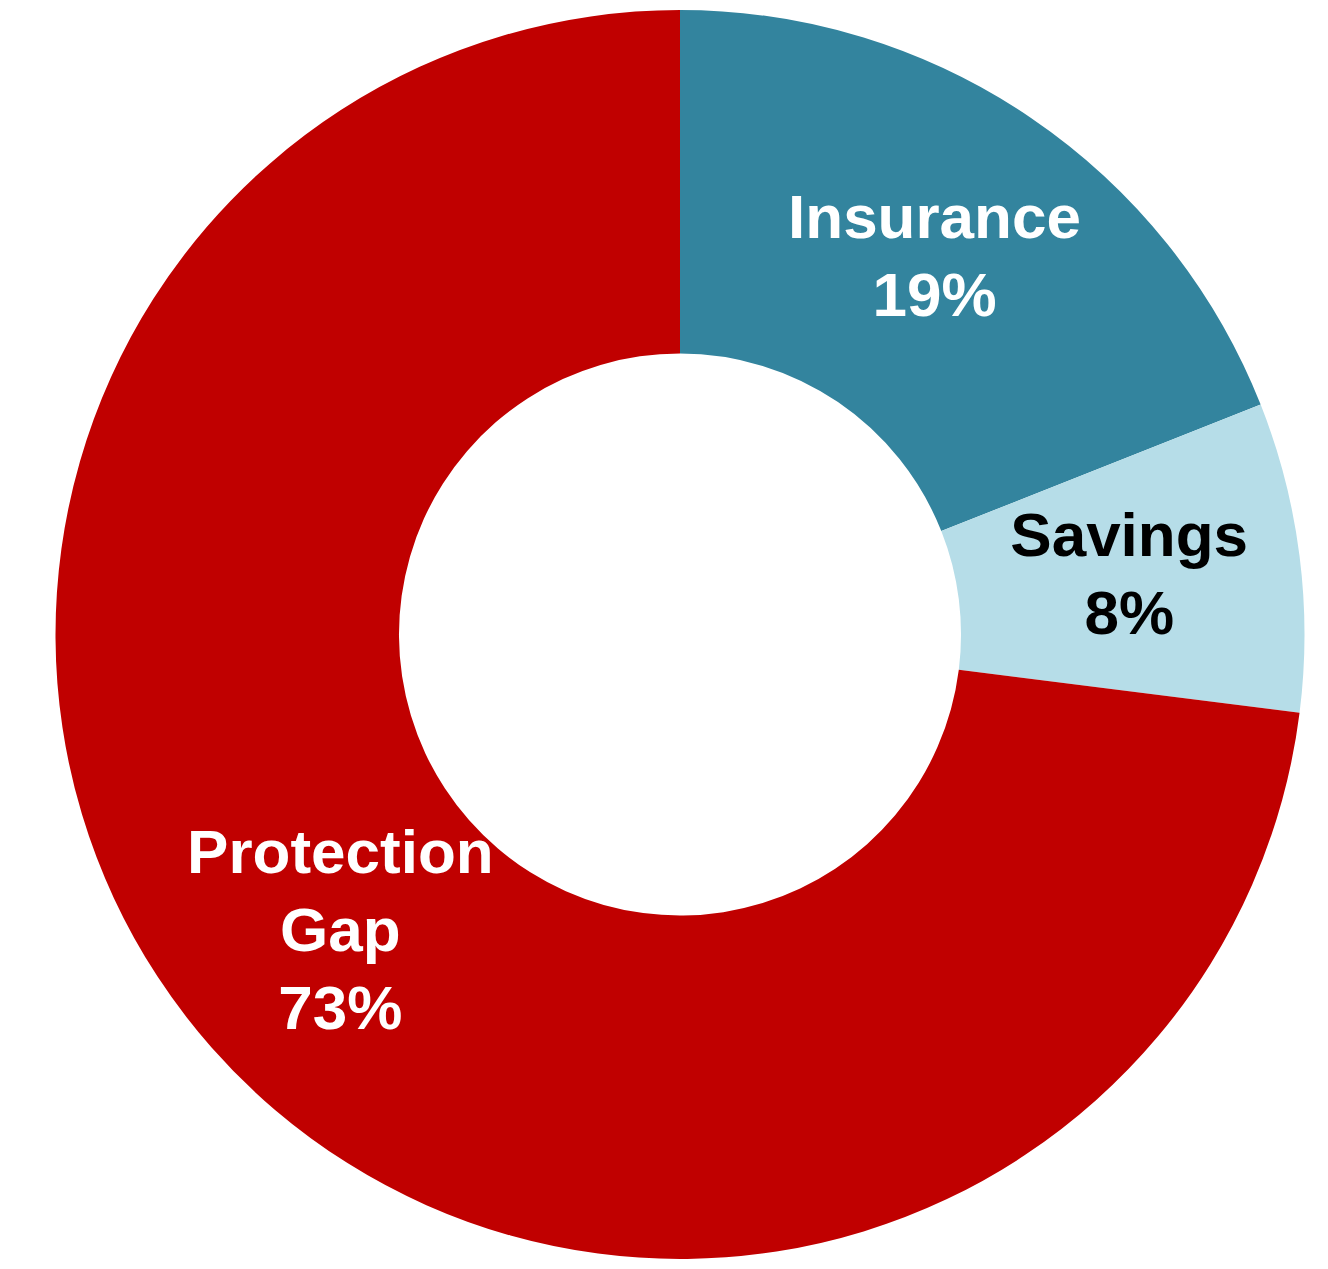 This screenshot has height=1269, width=1328. I want to click on data-label: 73%, so click(340, 1008).